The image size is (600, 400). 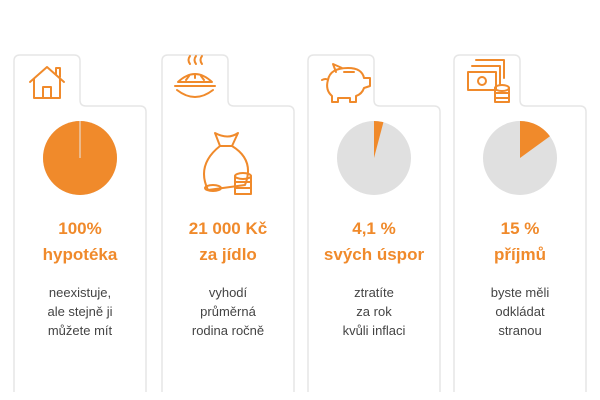 I want to click on description: ale stejně ji, so click(x=79, y=311).